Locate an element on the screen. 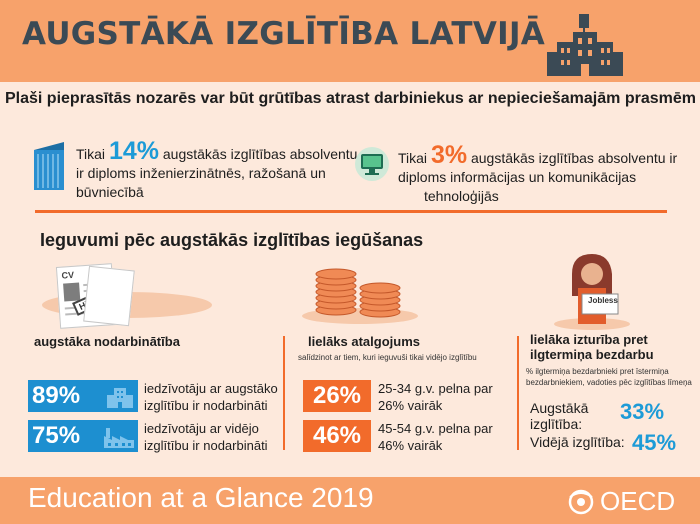  stat-line3: būvniecībā is located at coordinates (110, 192).